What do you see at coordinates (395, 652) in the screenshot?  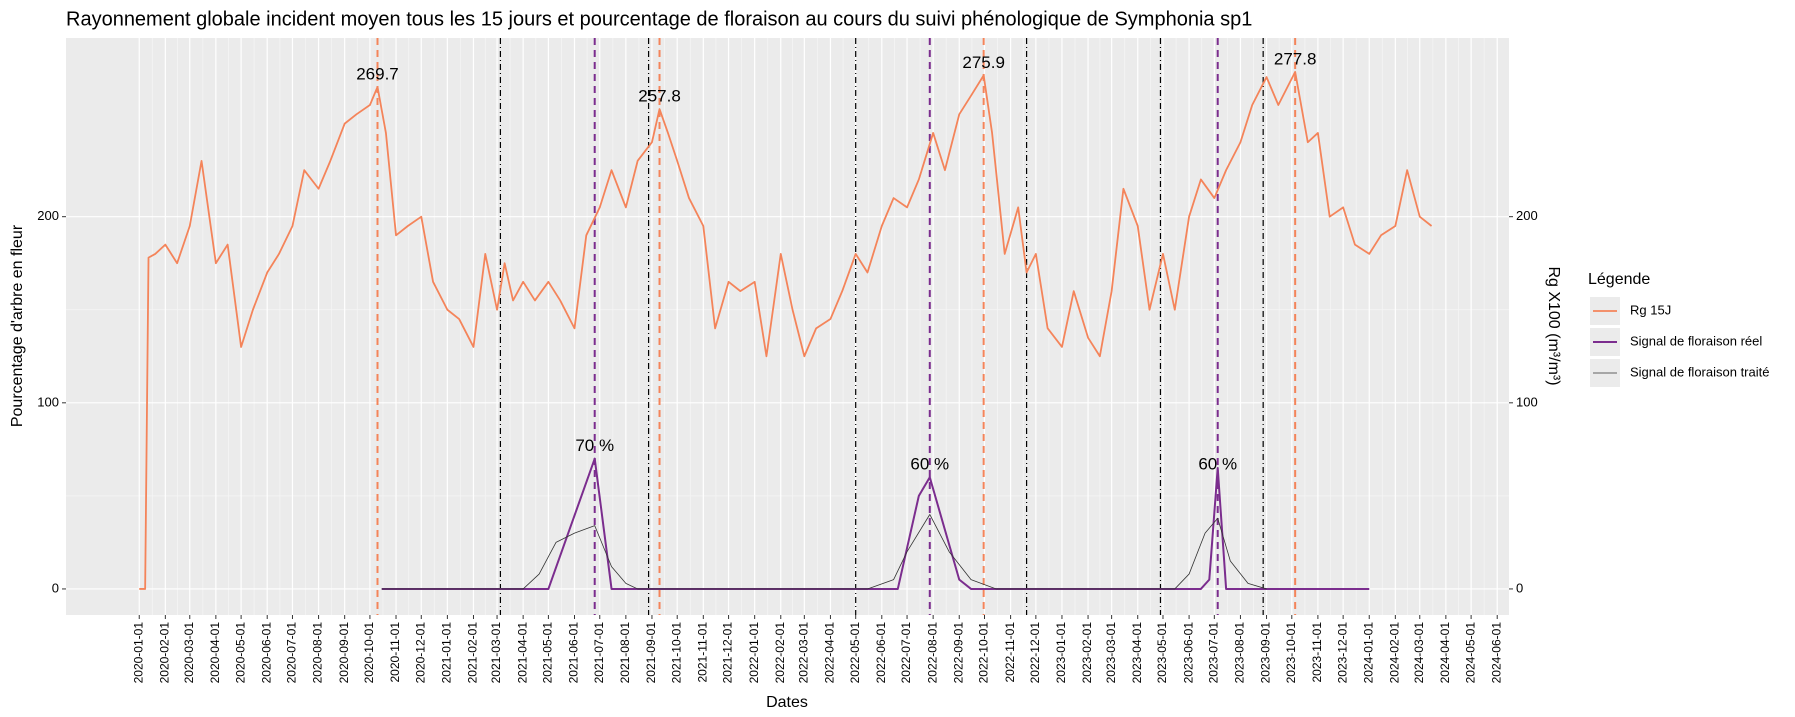 I see `x-tick-label: 2020-11-01` at bounding box center [395, 652].